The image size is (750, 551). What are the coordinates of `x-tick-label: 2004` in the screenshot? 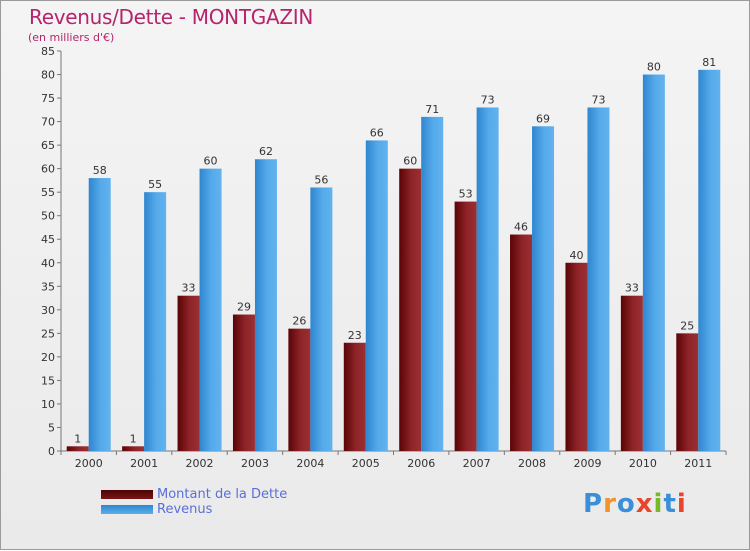 It's located at (310, 463).